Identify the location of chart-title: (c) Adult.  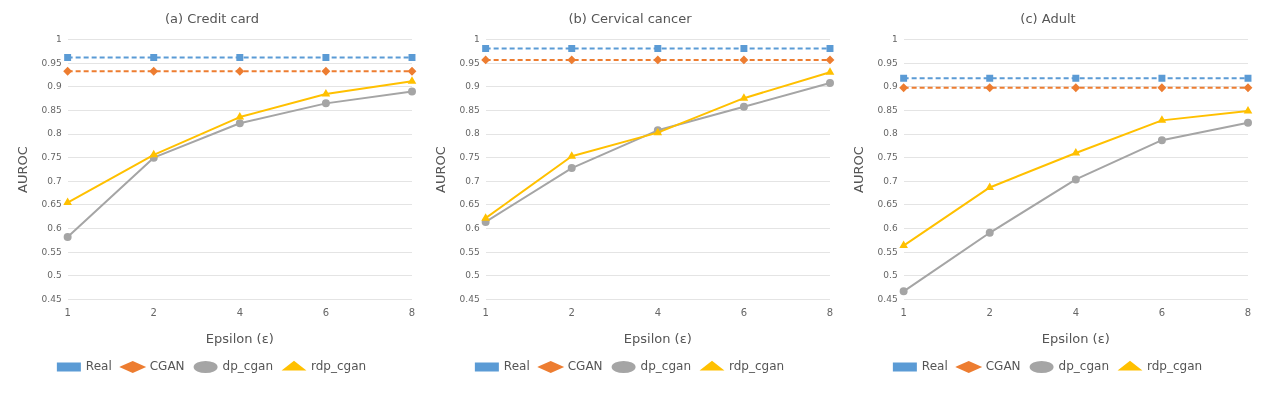
(1048, 19).